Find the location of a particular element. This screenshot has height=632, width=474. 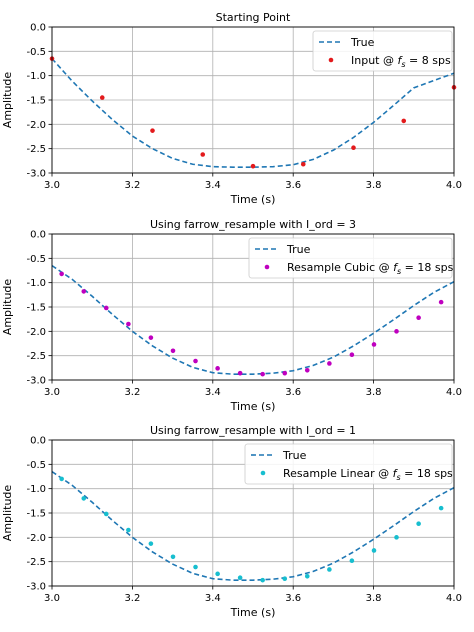

legend-label-text: Resample Cubic @ is located at coordinates (340, 267).